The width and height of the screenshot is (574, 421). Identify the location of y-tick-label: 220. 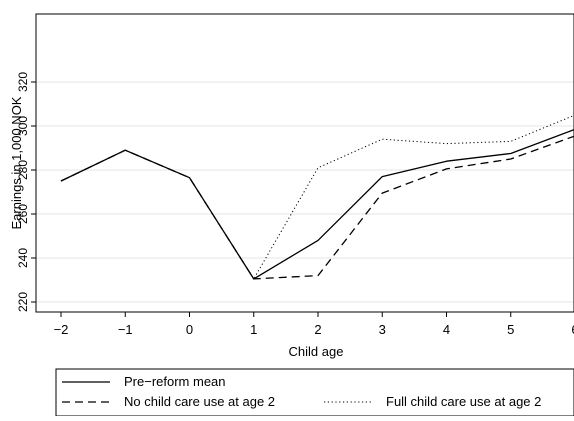
(23, 302).